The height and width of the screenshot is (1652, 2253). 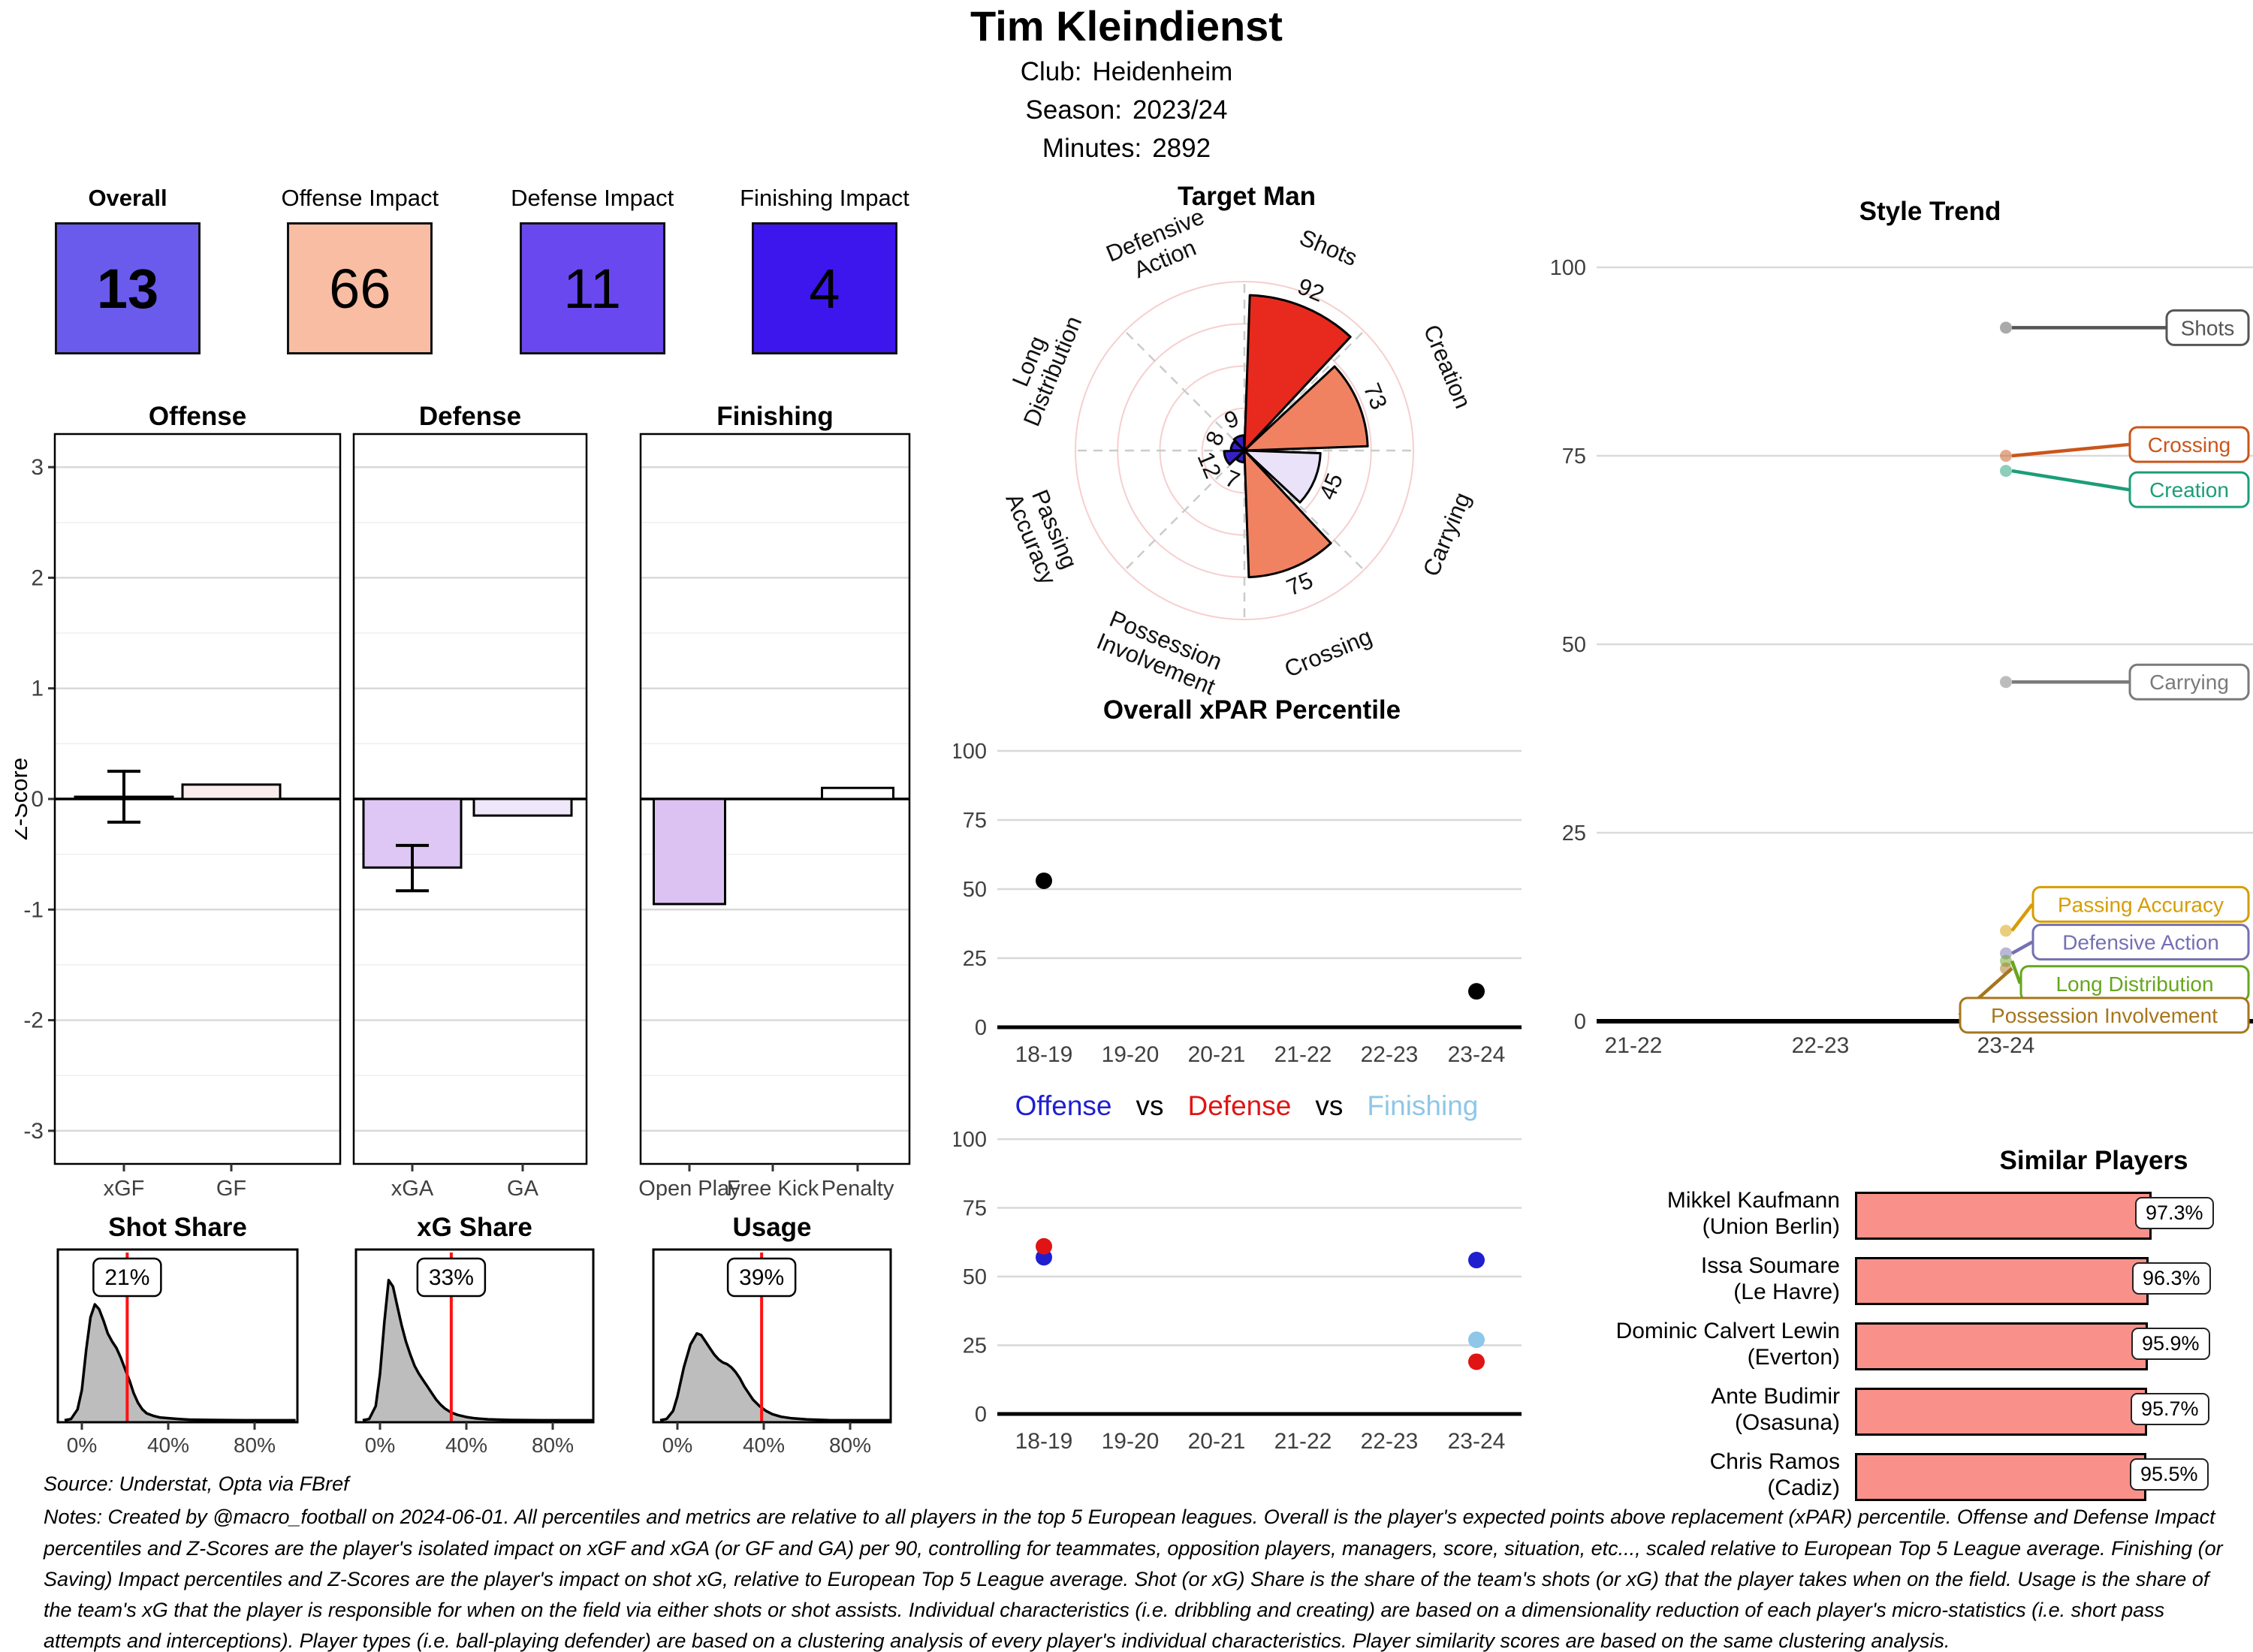 I want to click on svg-text: 21%, so click(x=127, y=1277).